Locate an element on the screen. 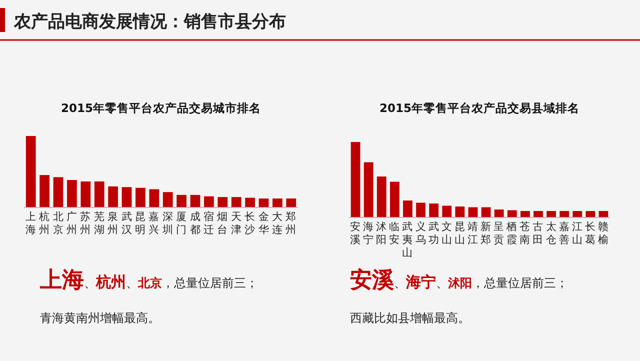 This screenshot has width=640, height=361. x-tick-label: 泉州 is located at coordinates (113, 223).